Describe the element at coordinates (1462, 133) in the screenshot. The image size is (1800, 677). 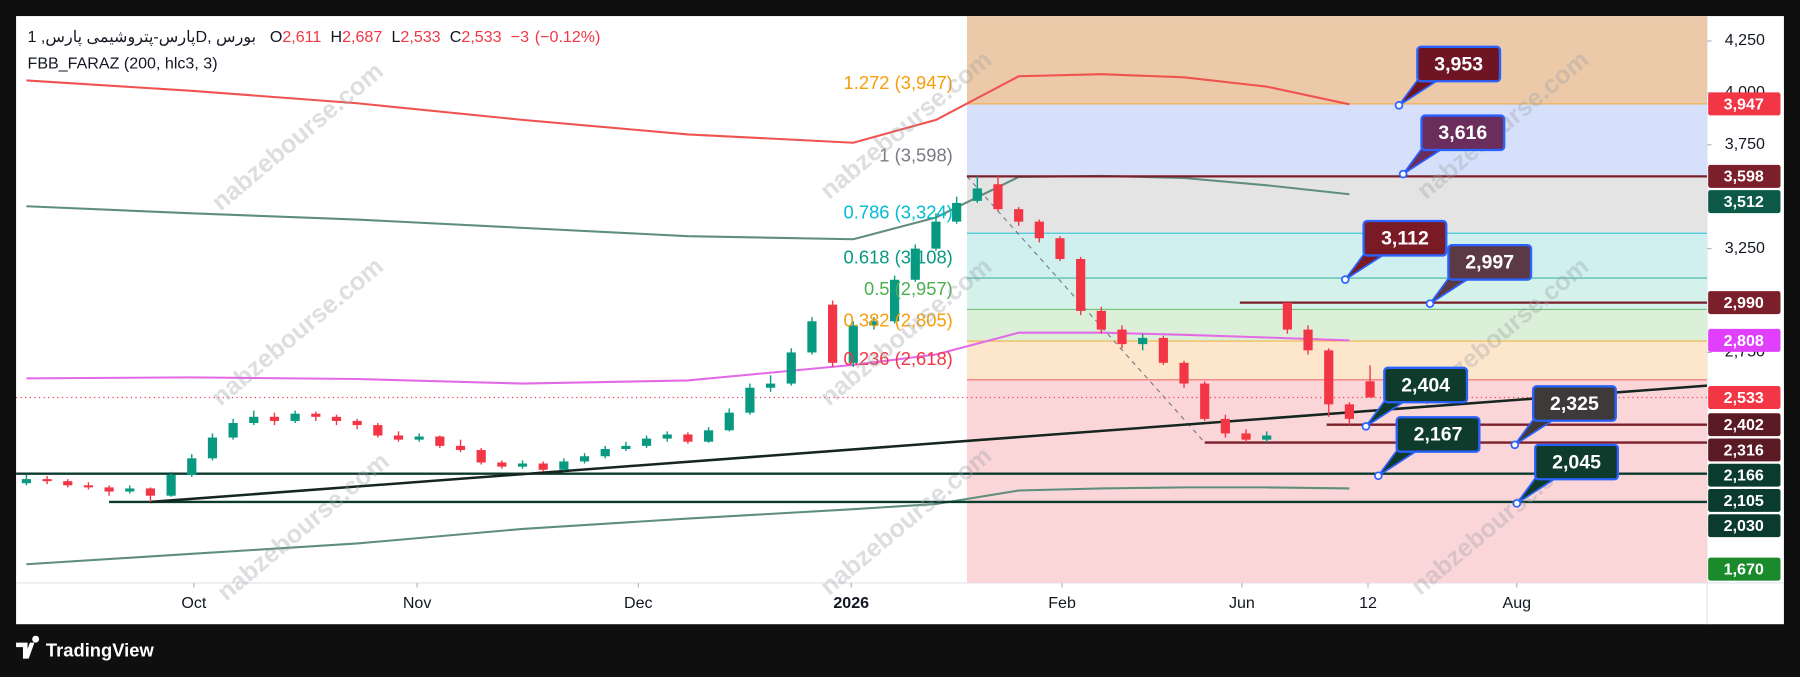
I see `callout-label: 3,616` at that location.